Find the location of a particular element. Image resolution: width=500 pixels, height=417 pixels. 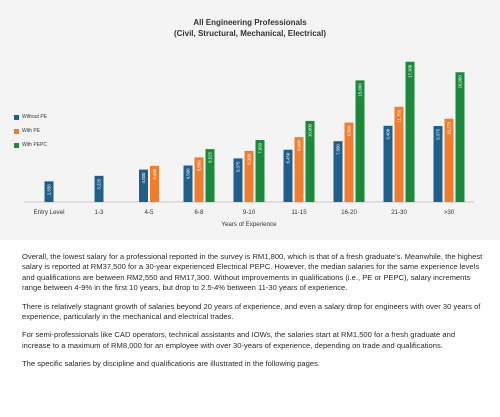

legend-item-with-pepc: With PEPC is located at coordinates (30, 145).